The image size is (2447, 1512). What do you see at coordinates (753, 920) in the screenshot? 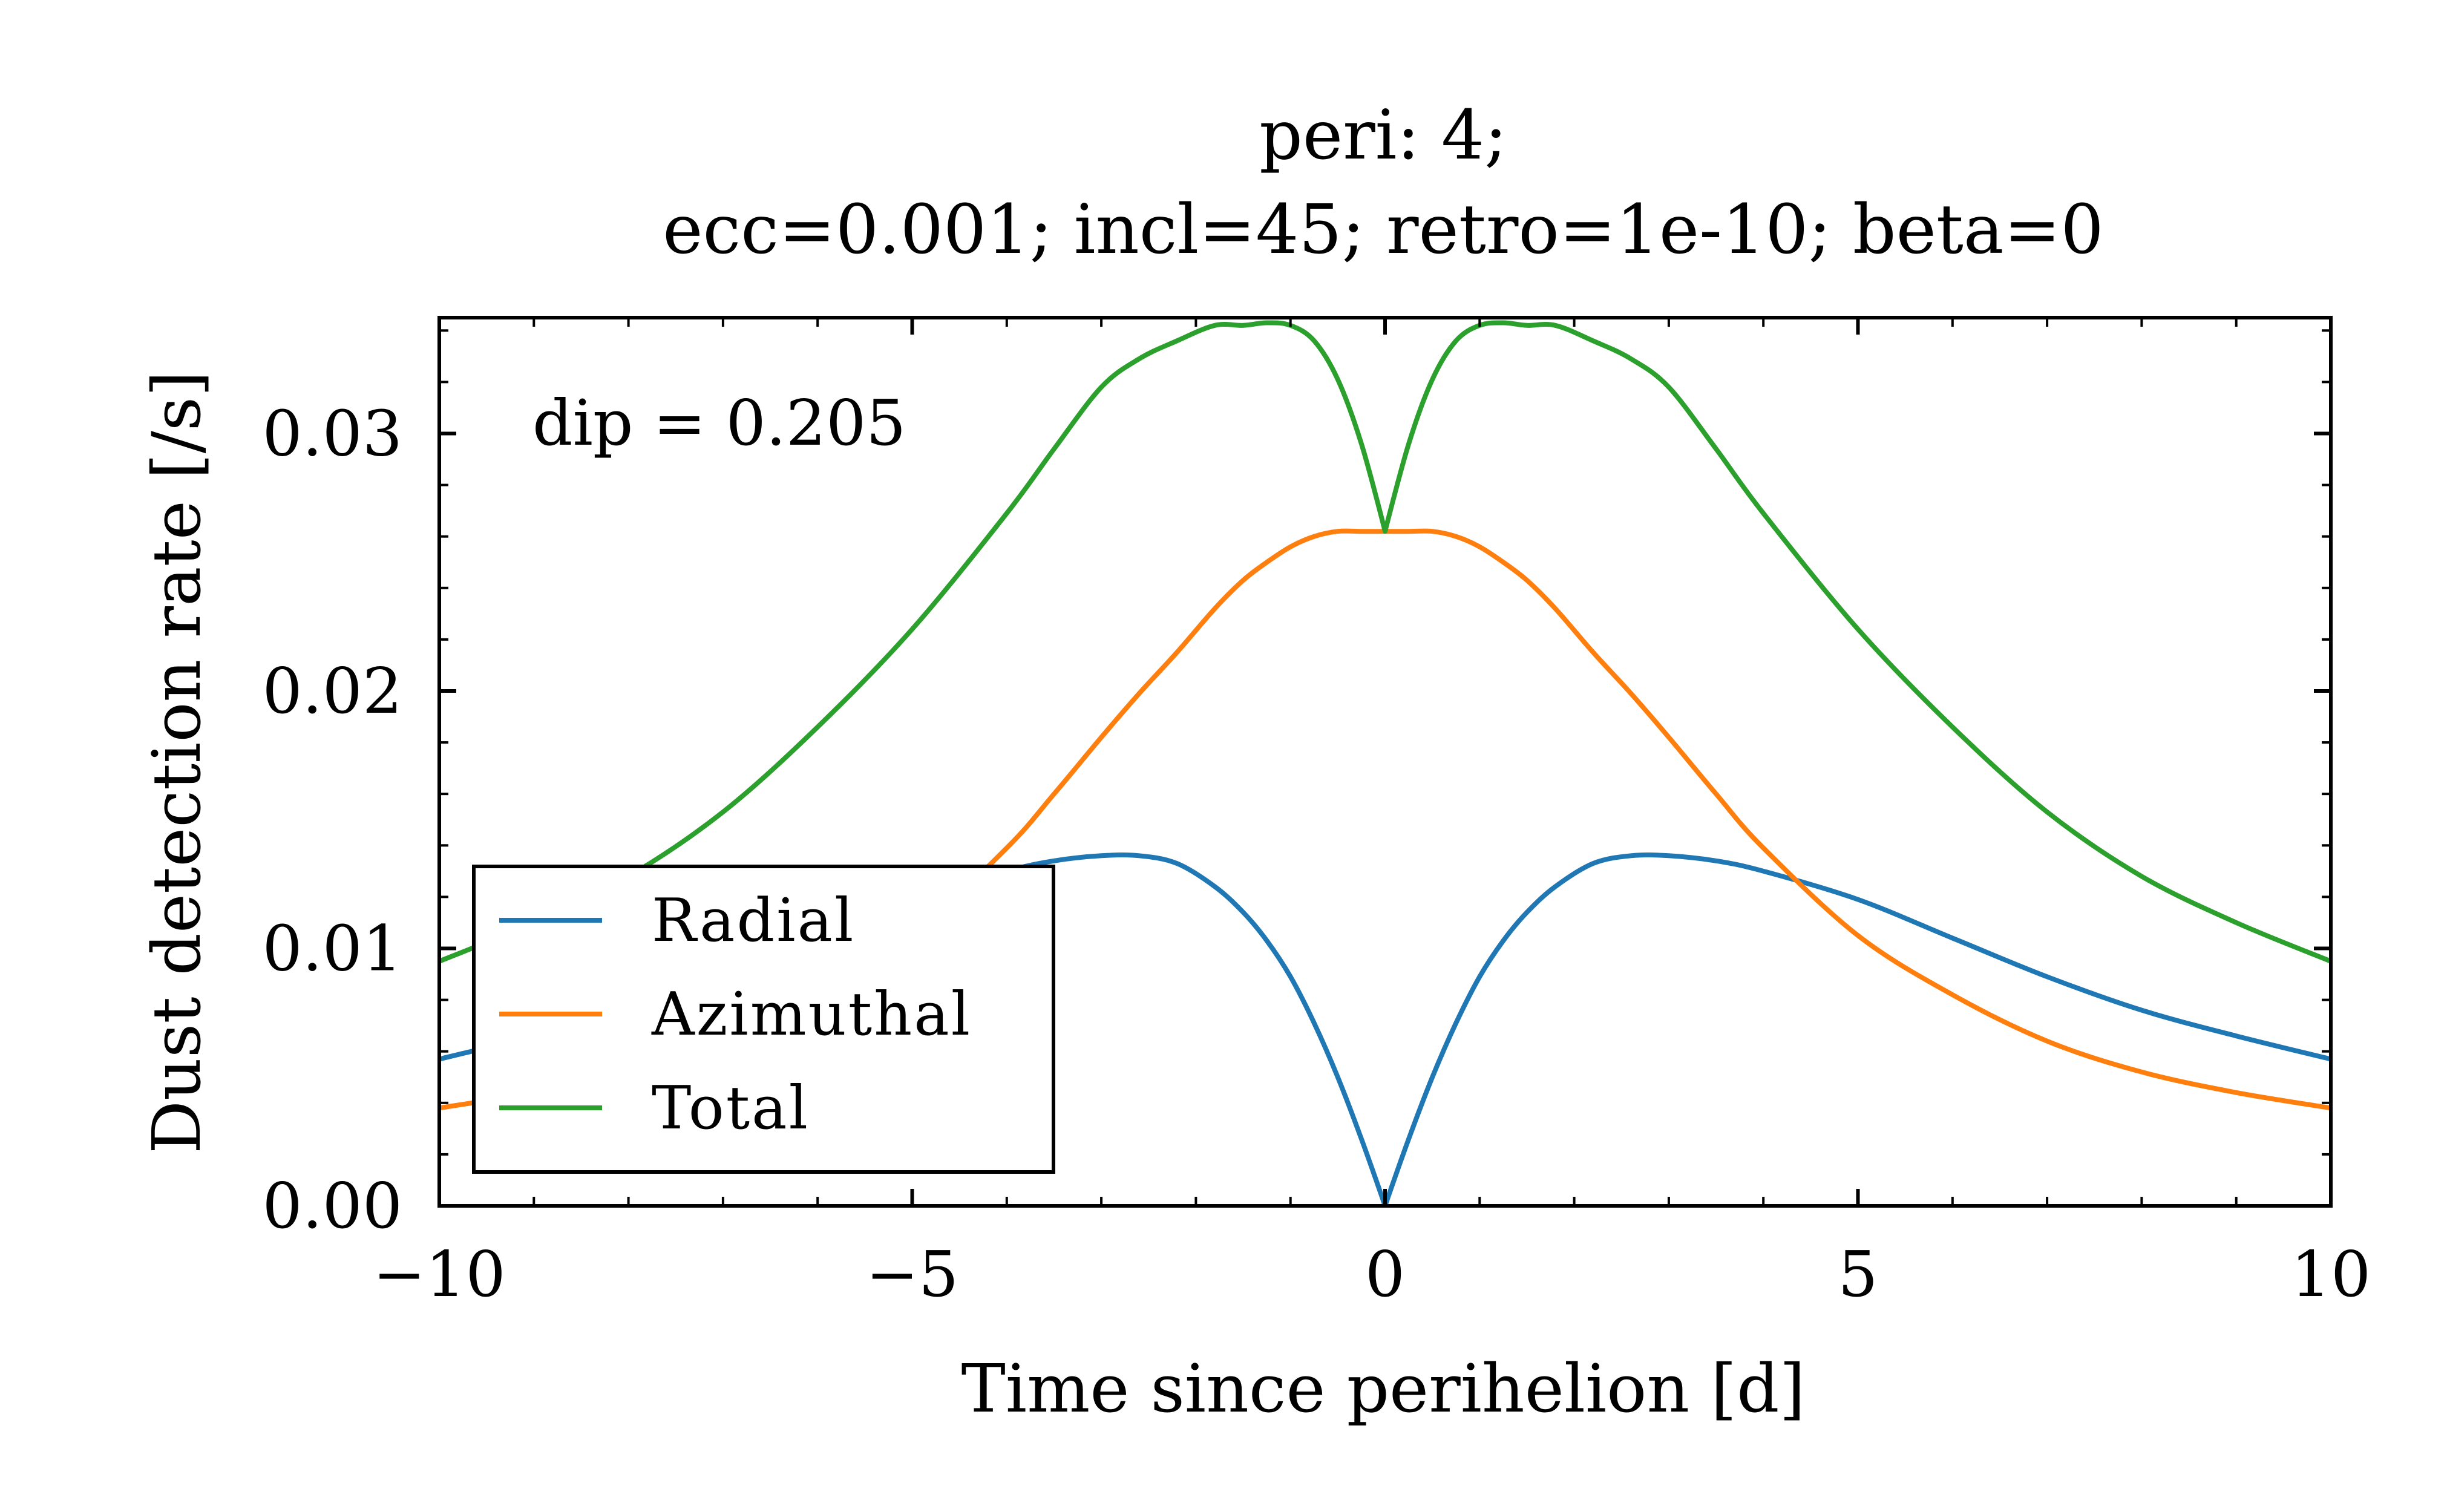
I see `legend-label-radial: Radial` at bounding box center [753, 920].